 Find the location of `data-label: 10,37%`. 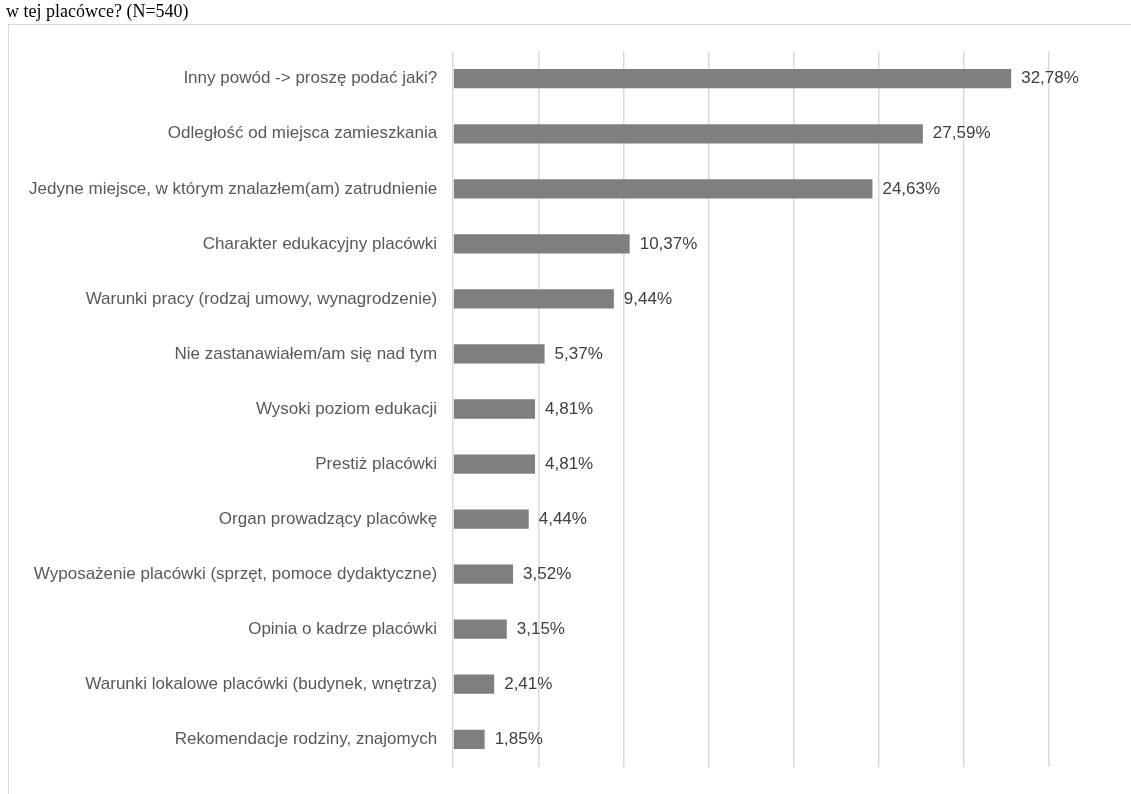

data-label: 10,37% is located at coordinates (668, 243).